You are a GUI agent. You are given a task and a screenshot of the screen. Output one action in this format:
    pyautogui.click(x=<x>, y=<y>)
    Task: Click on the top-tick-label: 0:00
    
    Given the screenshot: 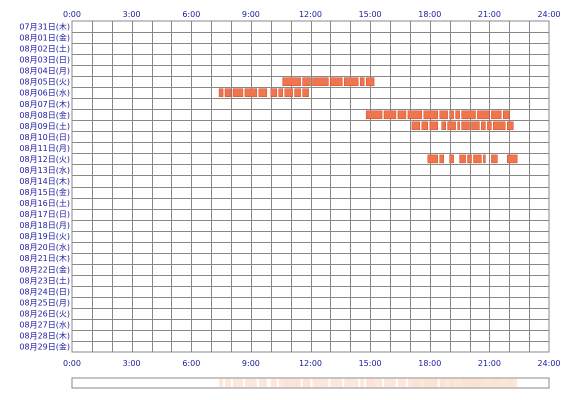 What is the action you would take?
    pyautogui.click(x=72, y=14)
    